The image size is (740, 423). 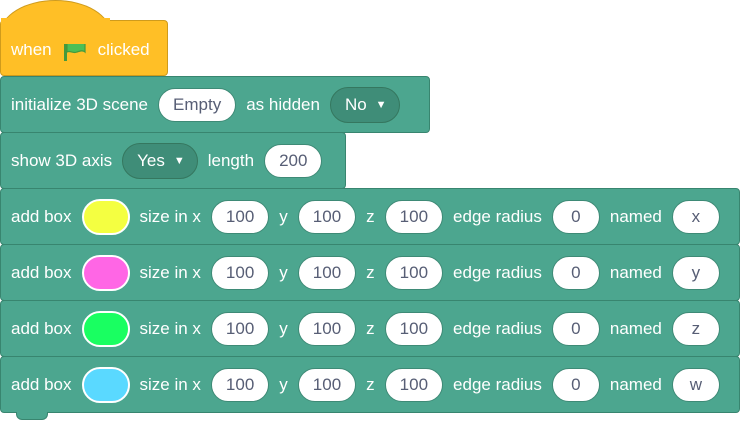 What do you see at coordinates (31, 49) in the screenshot?
I see `when-label: when` at bounding box center [31, 49].